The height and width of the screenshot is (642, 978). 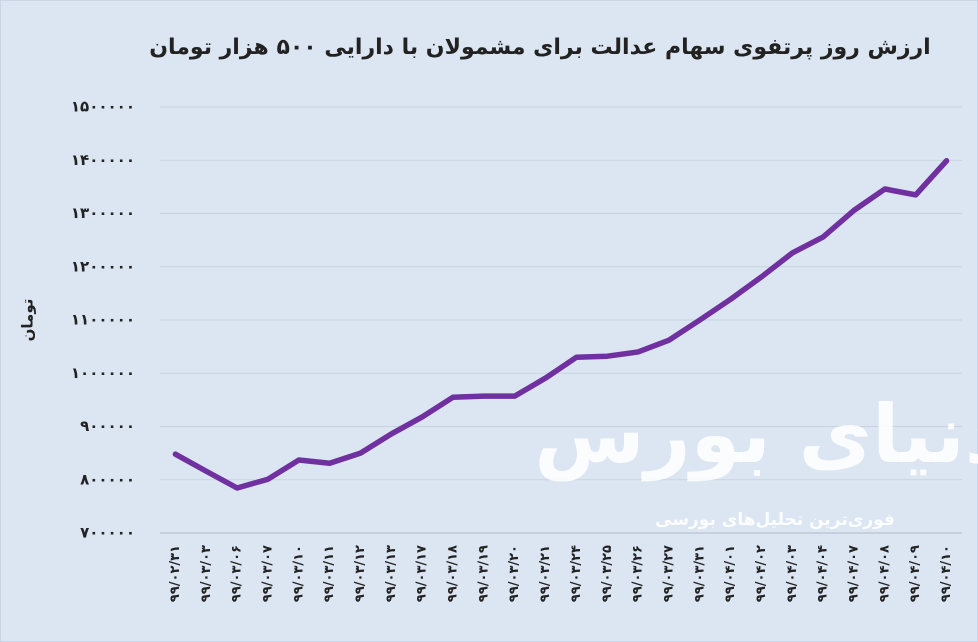 What do you see at coordinates (792, 573) in the screenshot?
I see `x-tick-label: ۹۹/۰۴/۰۳` at bounding box center [792, 573].